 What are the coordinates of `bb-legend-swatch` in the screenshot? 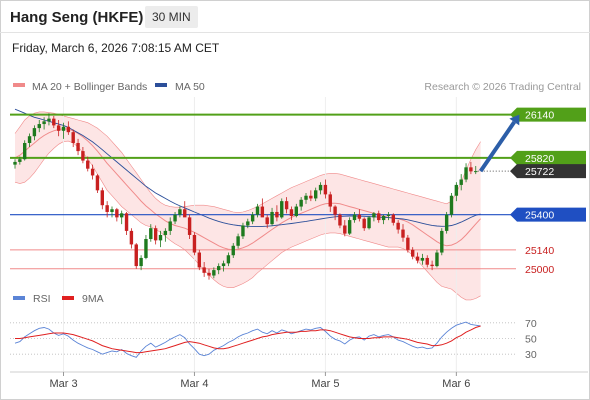 It's located at (19, 85).